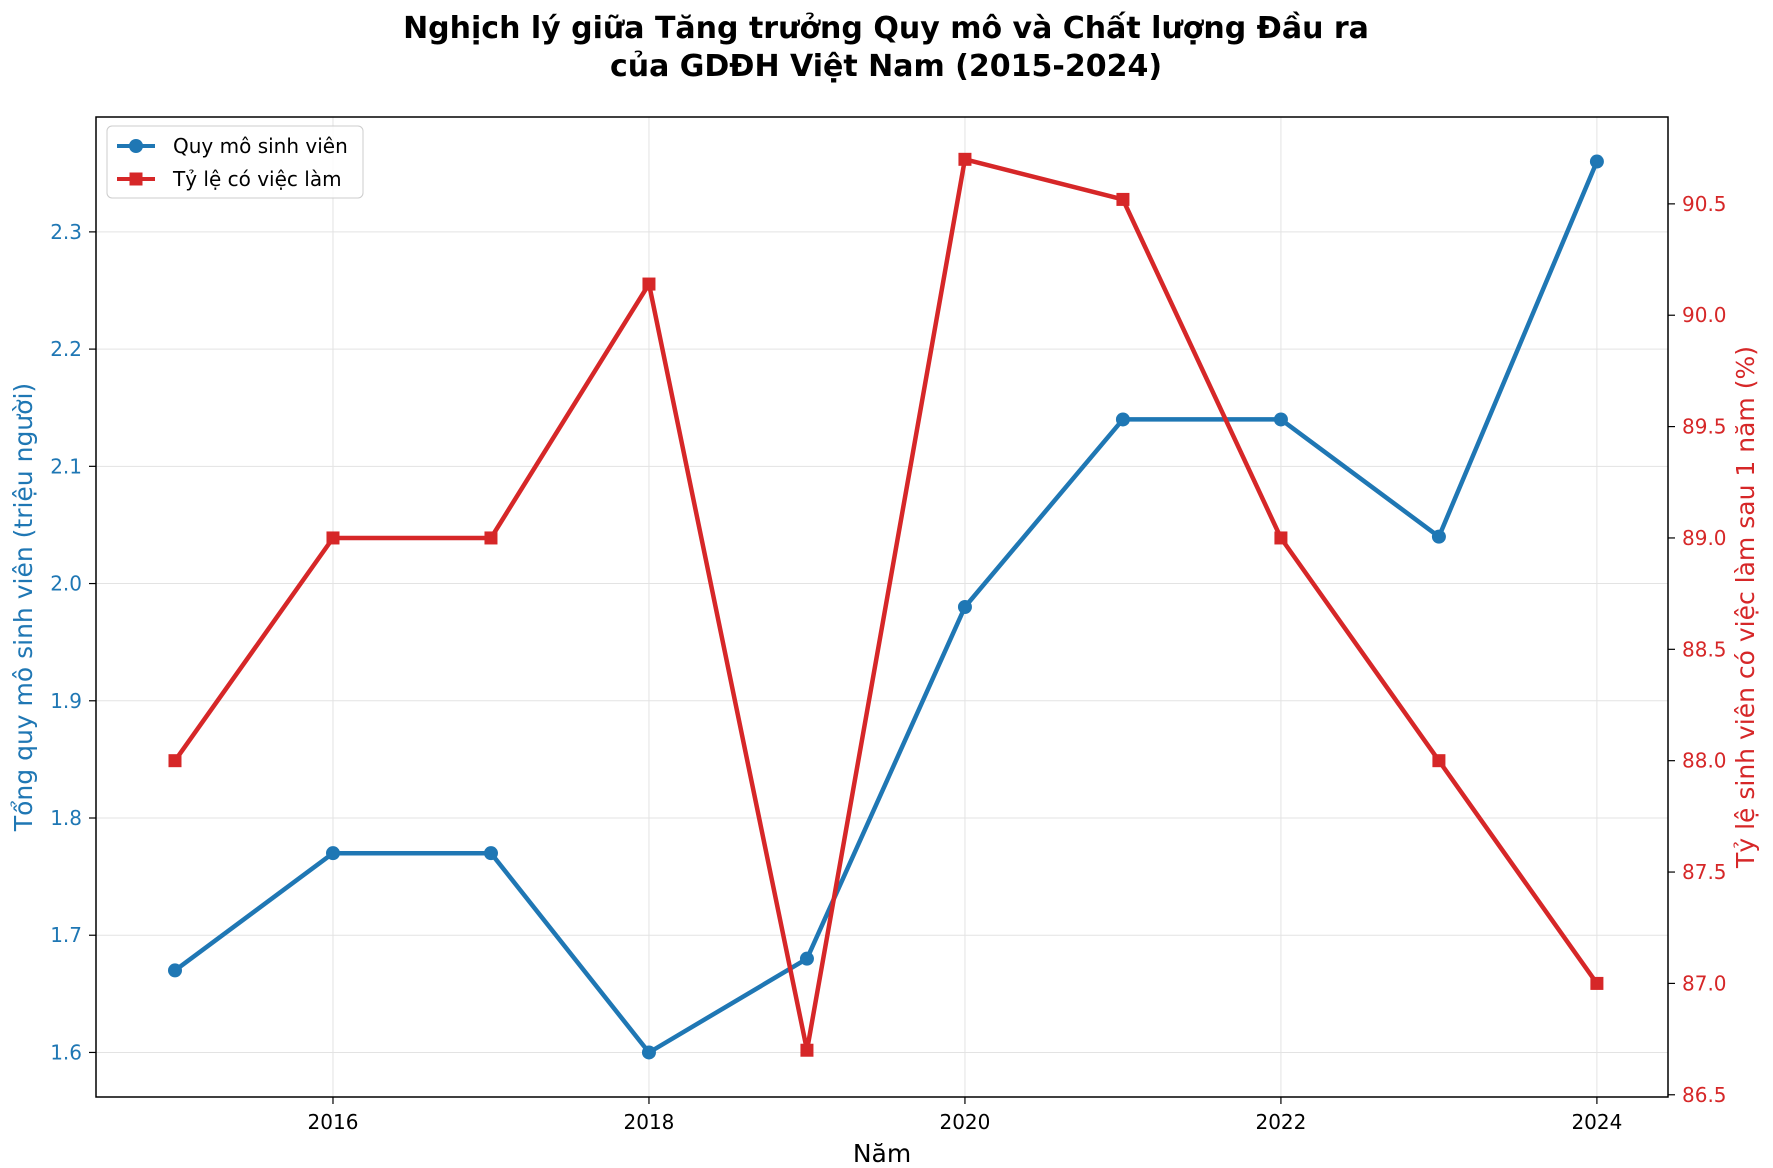  Describe the element at coordinates (1704, 649) in the screenshot. I see `y-tick-label-right: 88.5` at that location.